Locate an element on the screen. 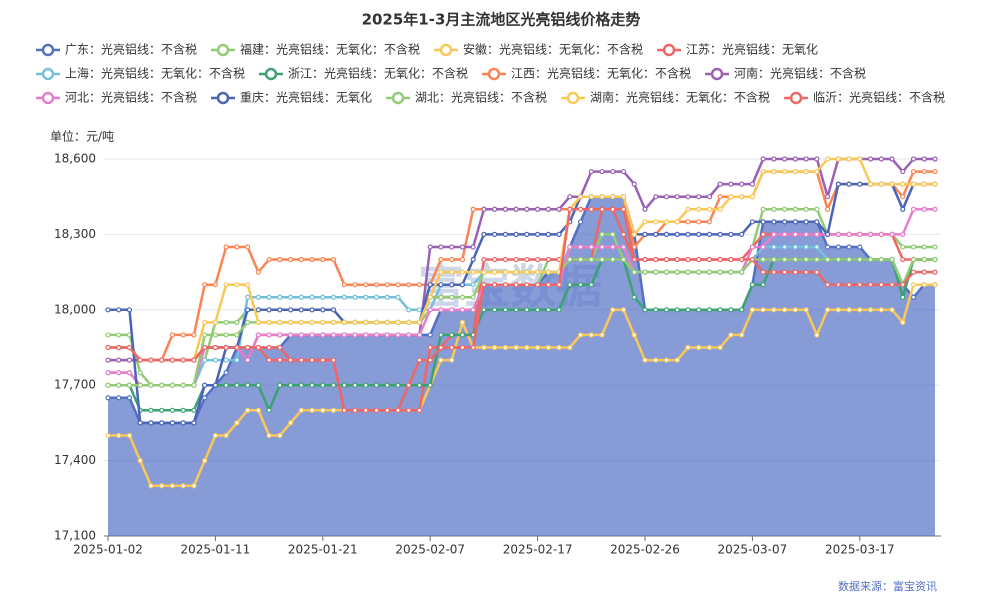 Image resolution: width=1002 pixels, height=600 pixels. legend-label: 浙江：光亮铝线：无氧化：不含税 is located at coordinates (378, 73).